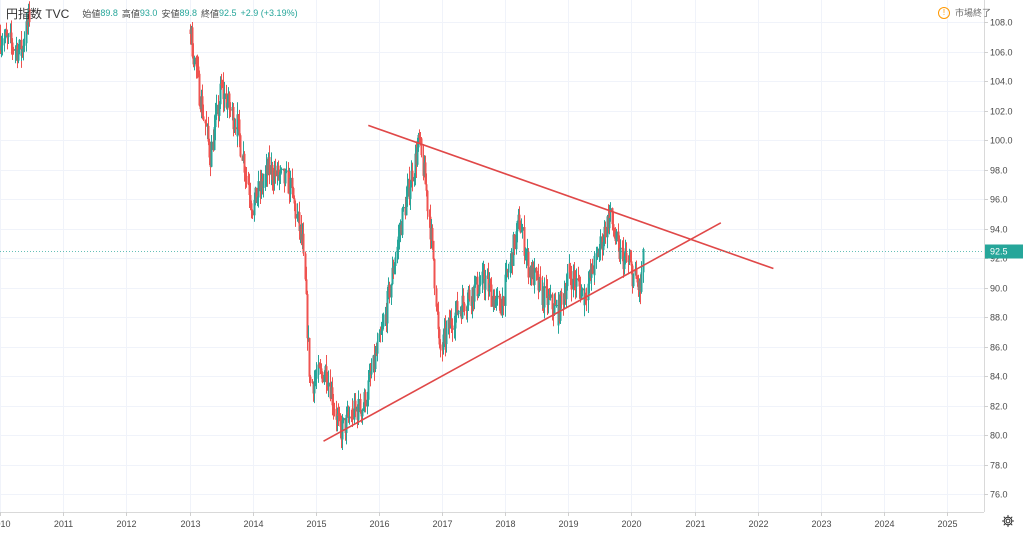  Describe the element at coordinates (63, 524) in the screenshot. I see `time-tick-label: 2011` at that location.